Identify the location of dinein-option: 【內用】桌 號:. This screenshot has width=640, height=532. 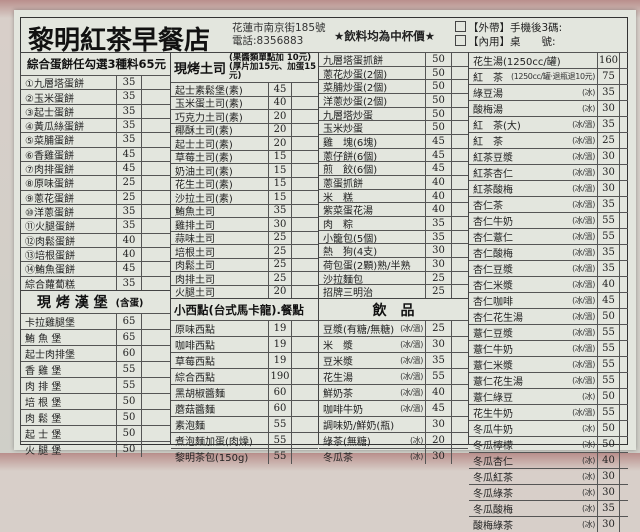
(508, 42).